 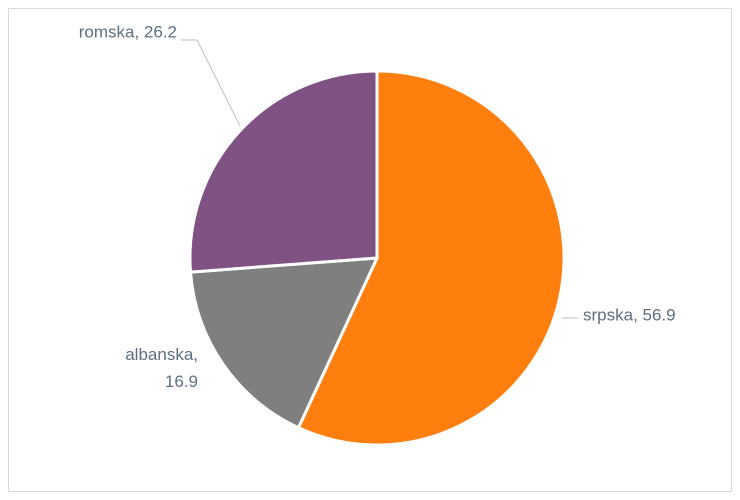 What do you see at coordinates (629, 314) in the screenshot?
I see `data-label: srpska, 56.9` at bounding box center [629, 314].